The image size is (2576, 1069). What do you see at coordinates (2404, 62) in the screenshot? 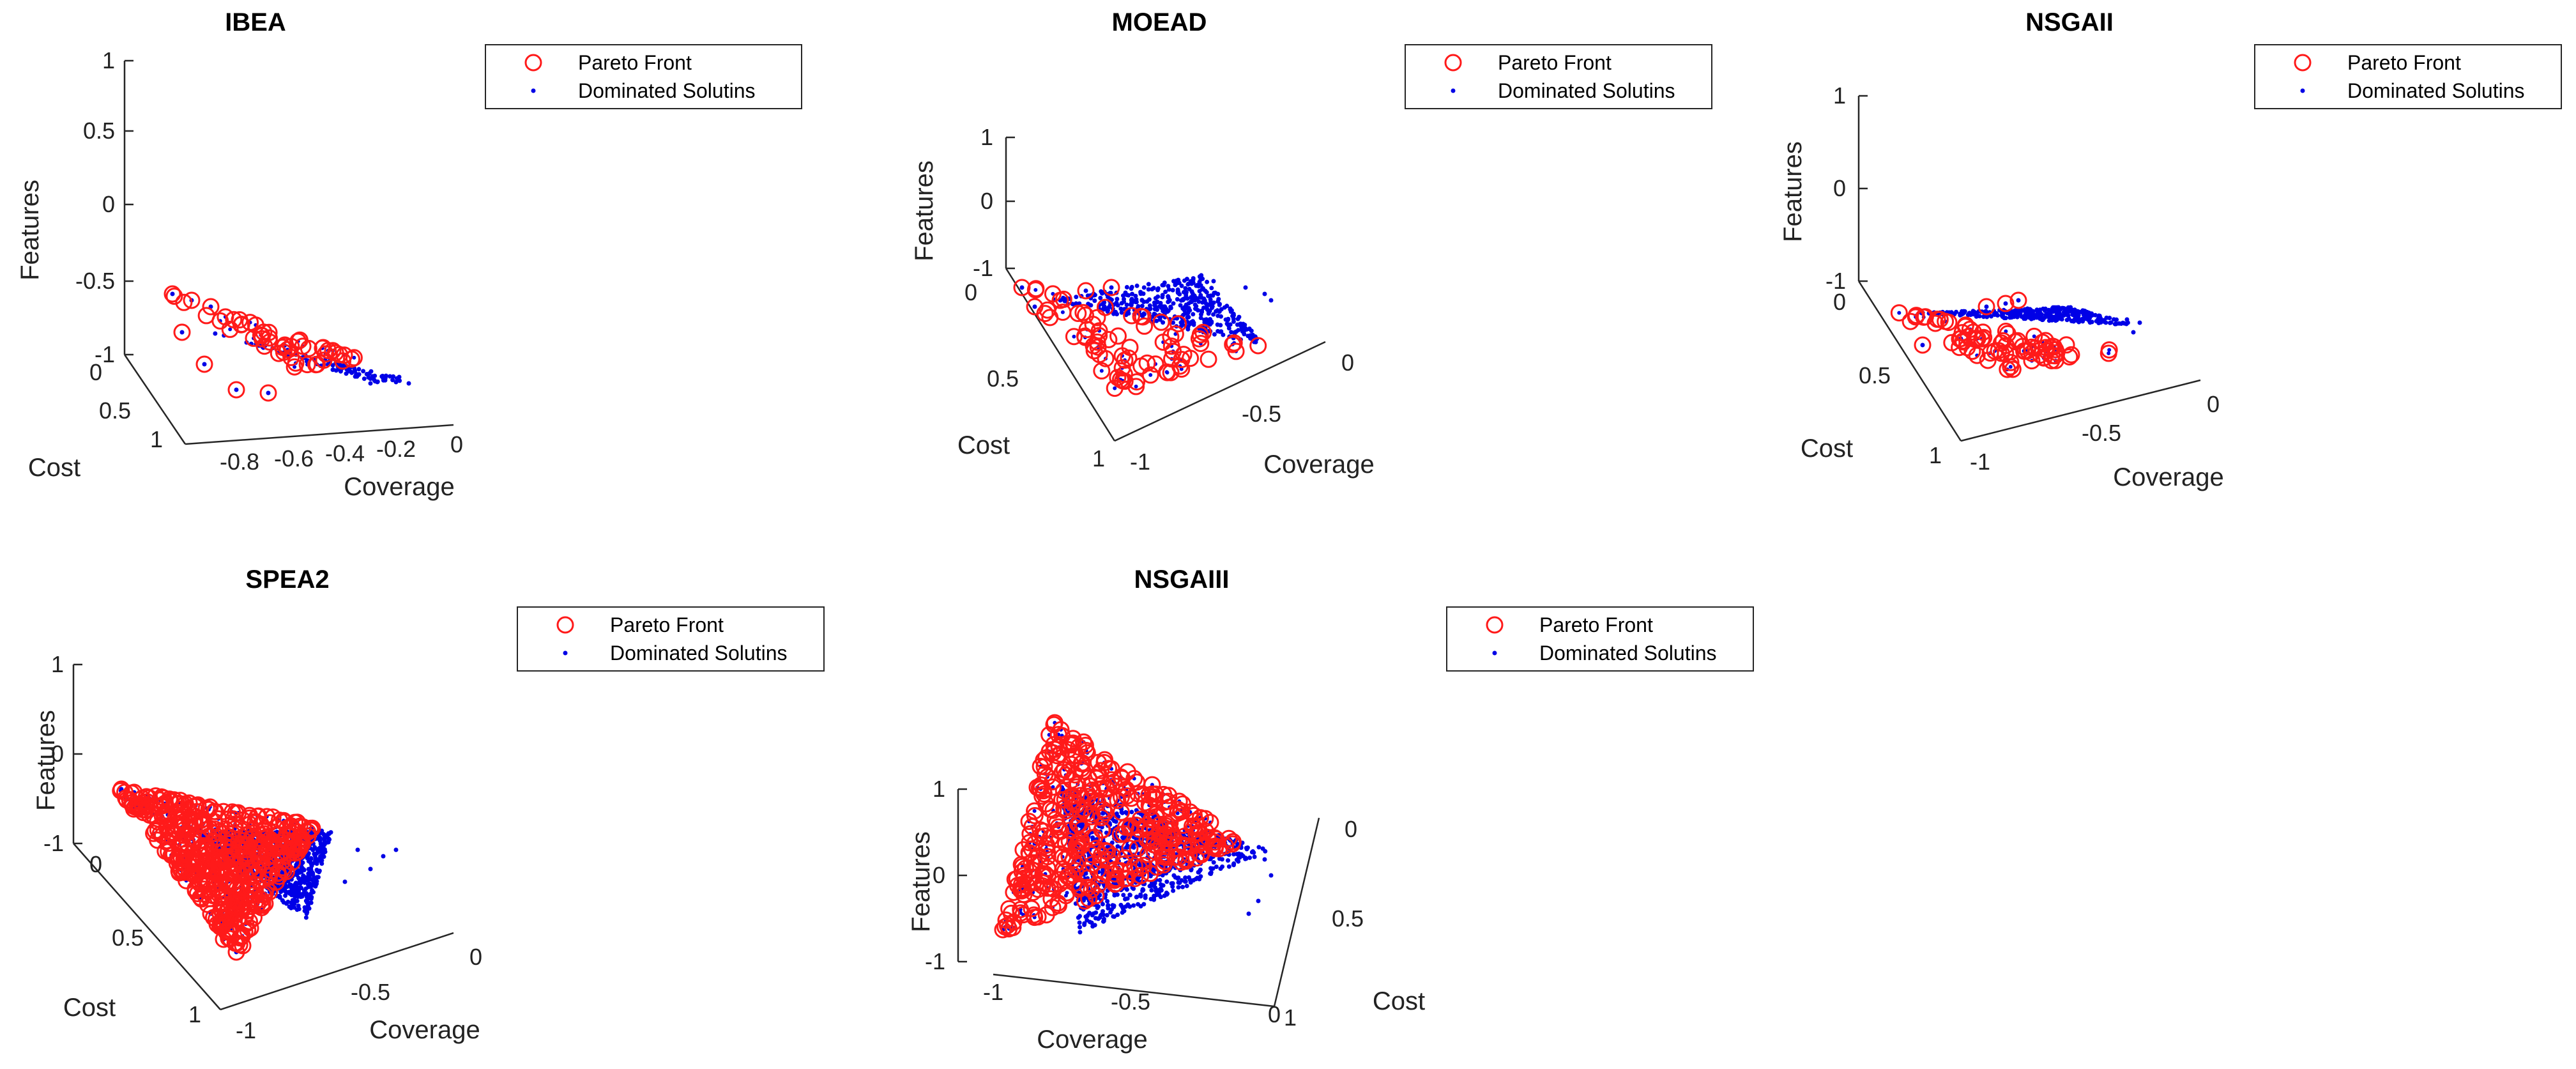
I see `legend-pareto-label: Pareto Front` at bounding box center [2404, 62].